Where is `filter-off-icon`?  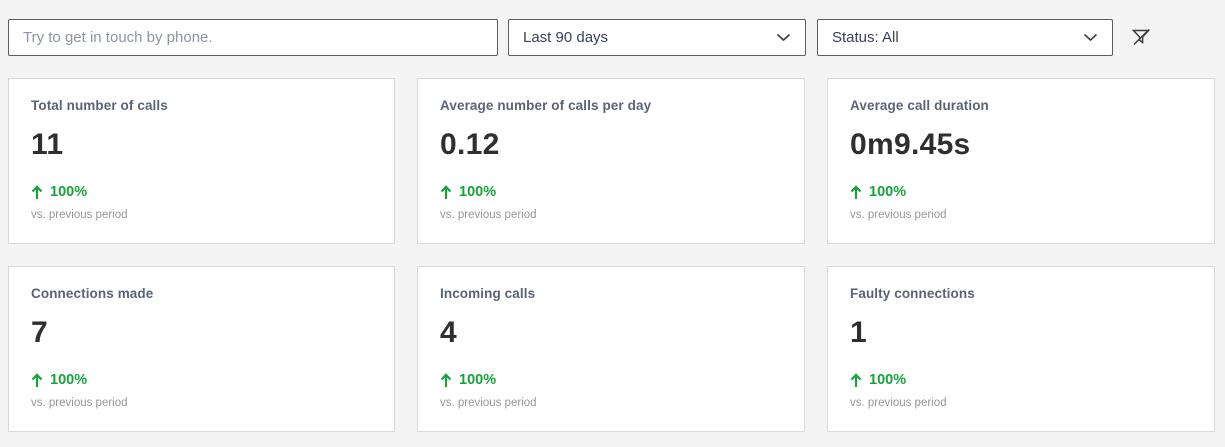
filter-off-icon is located at coordinates (1141, 38).